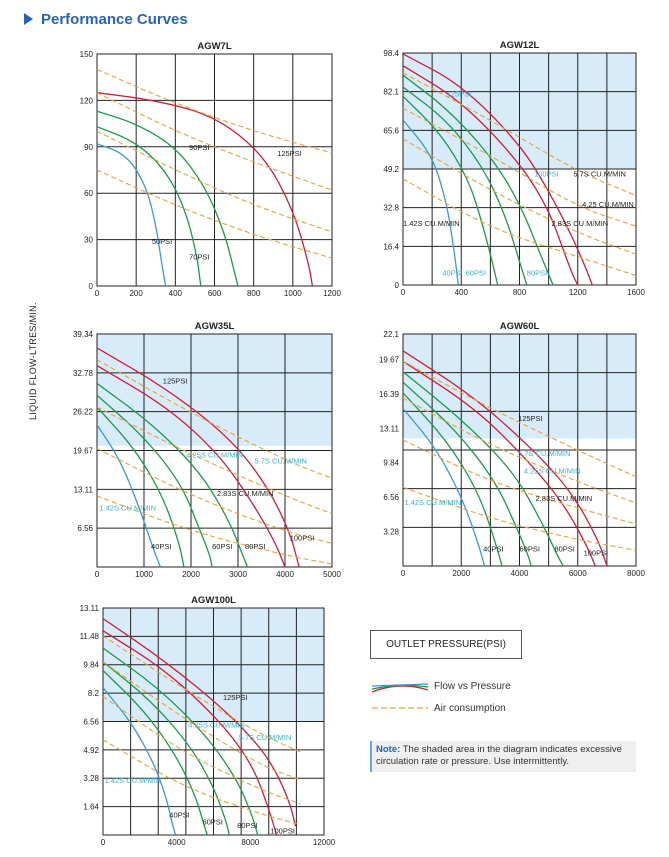 This screenshot has width=669, height=857. I want to click on chart-title: AGW100L, so click(213, 600).